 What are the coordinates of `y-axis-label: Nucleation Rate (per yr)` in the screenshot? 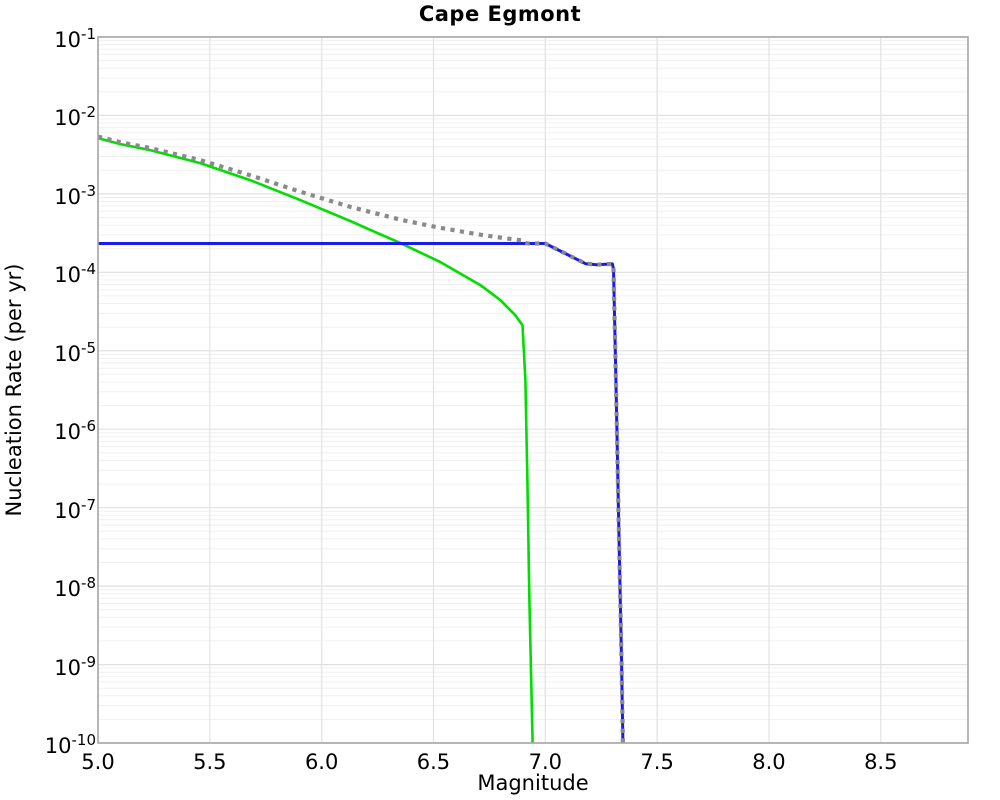 It's located at (14, 390).